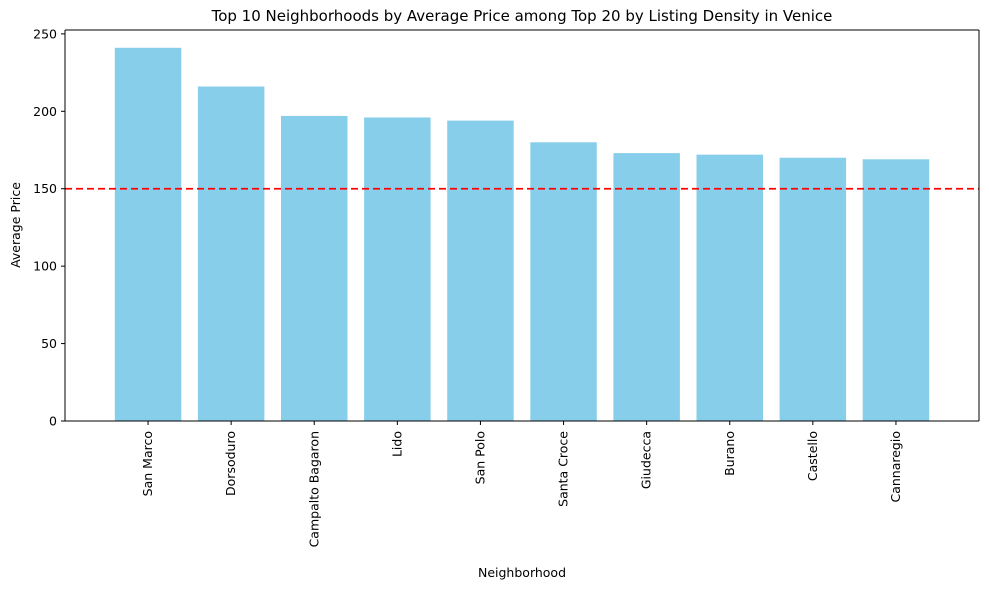  I want to click on x-tick-label: Giudecca, so click(646, 460).